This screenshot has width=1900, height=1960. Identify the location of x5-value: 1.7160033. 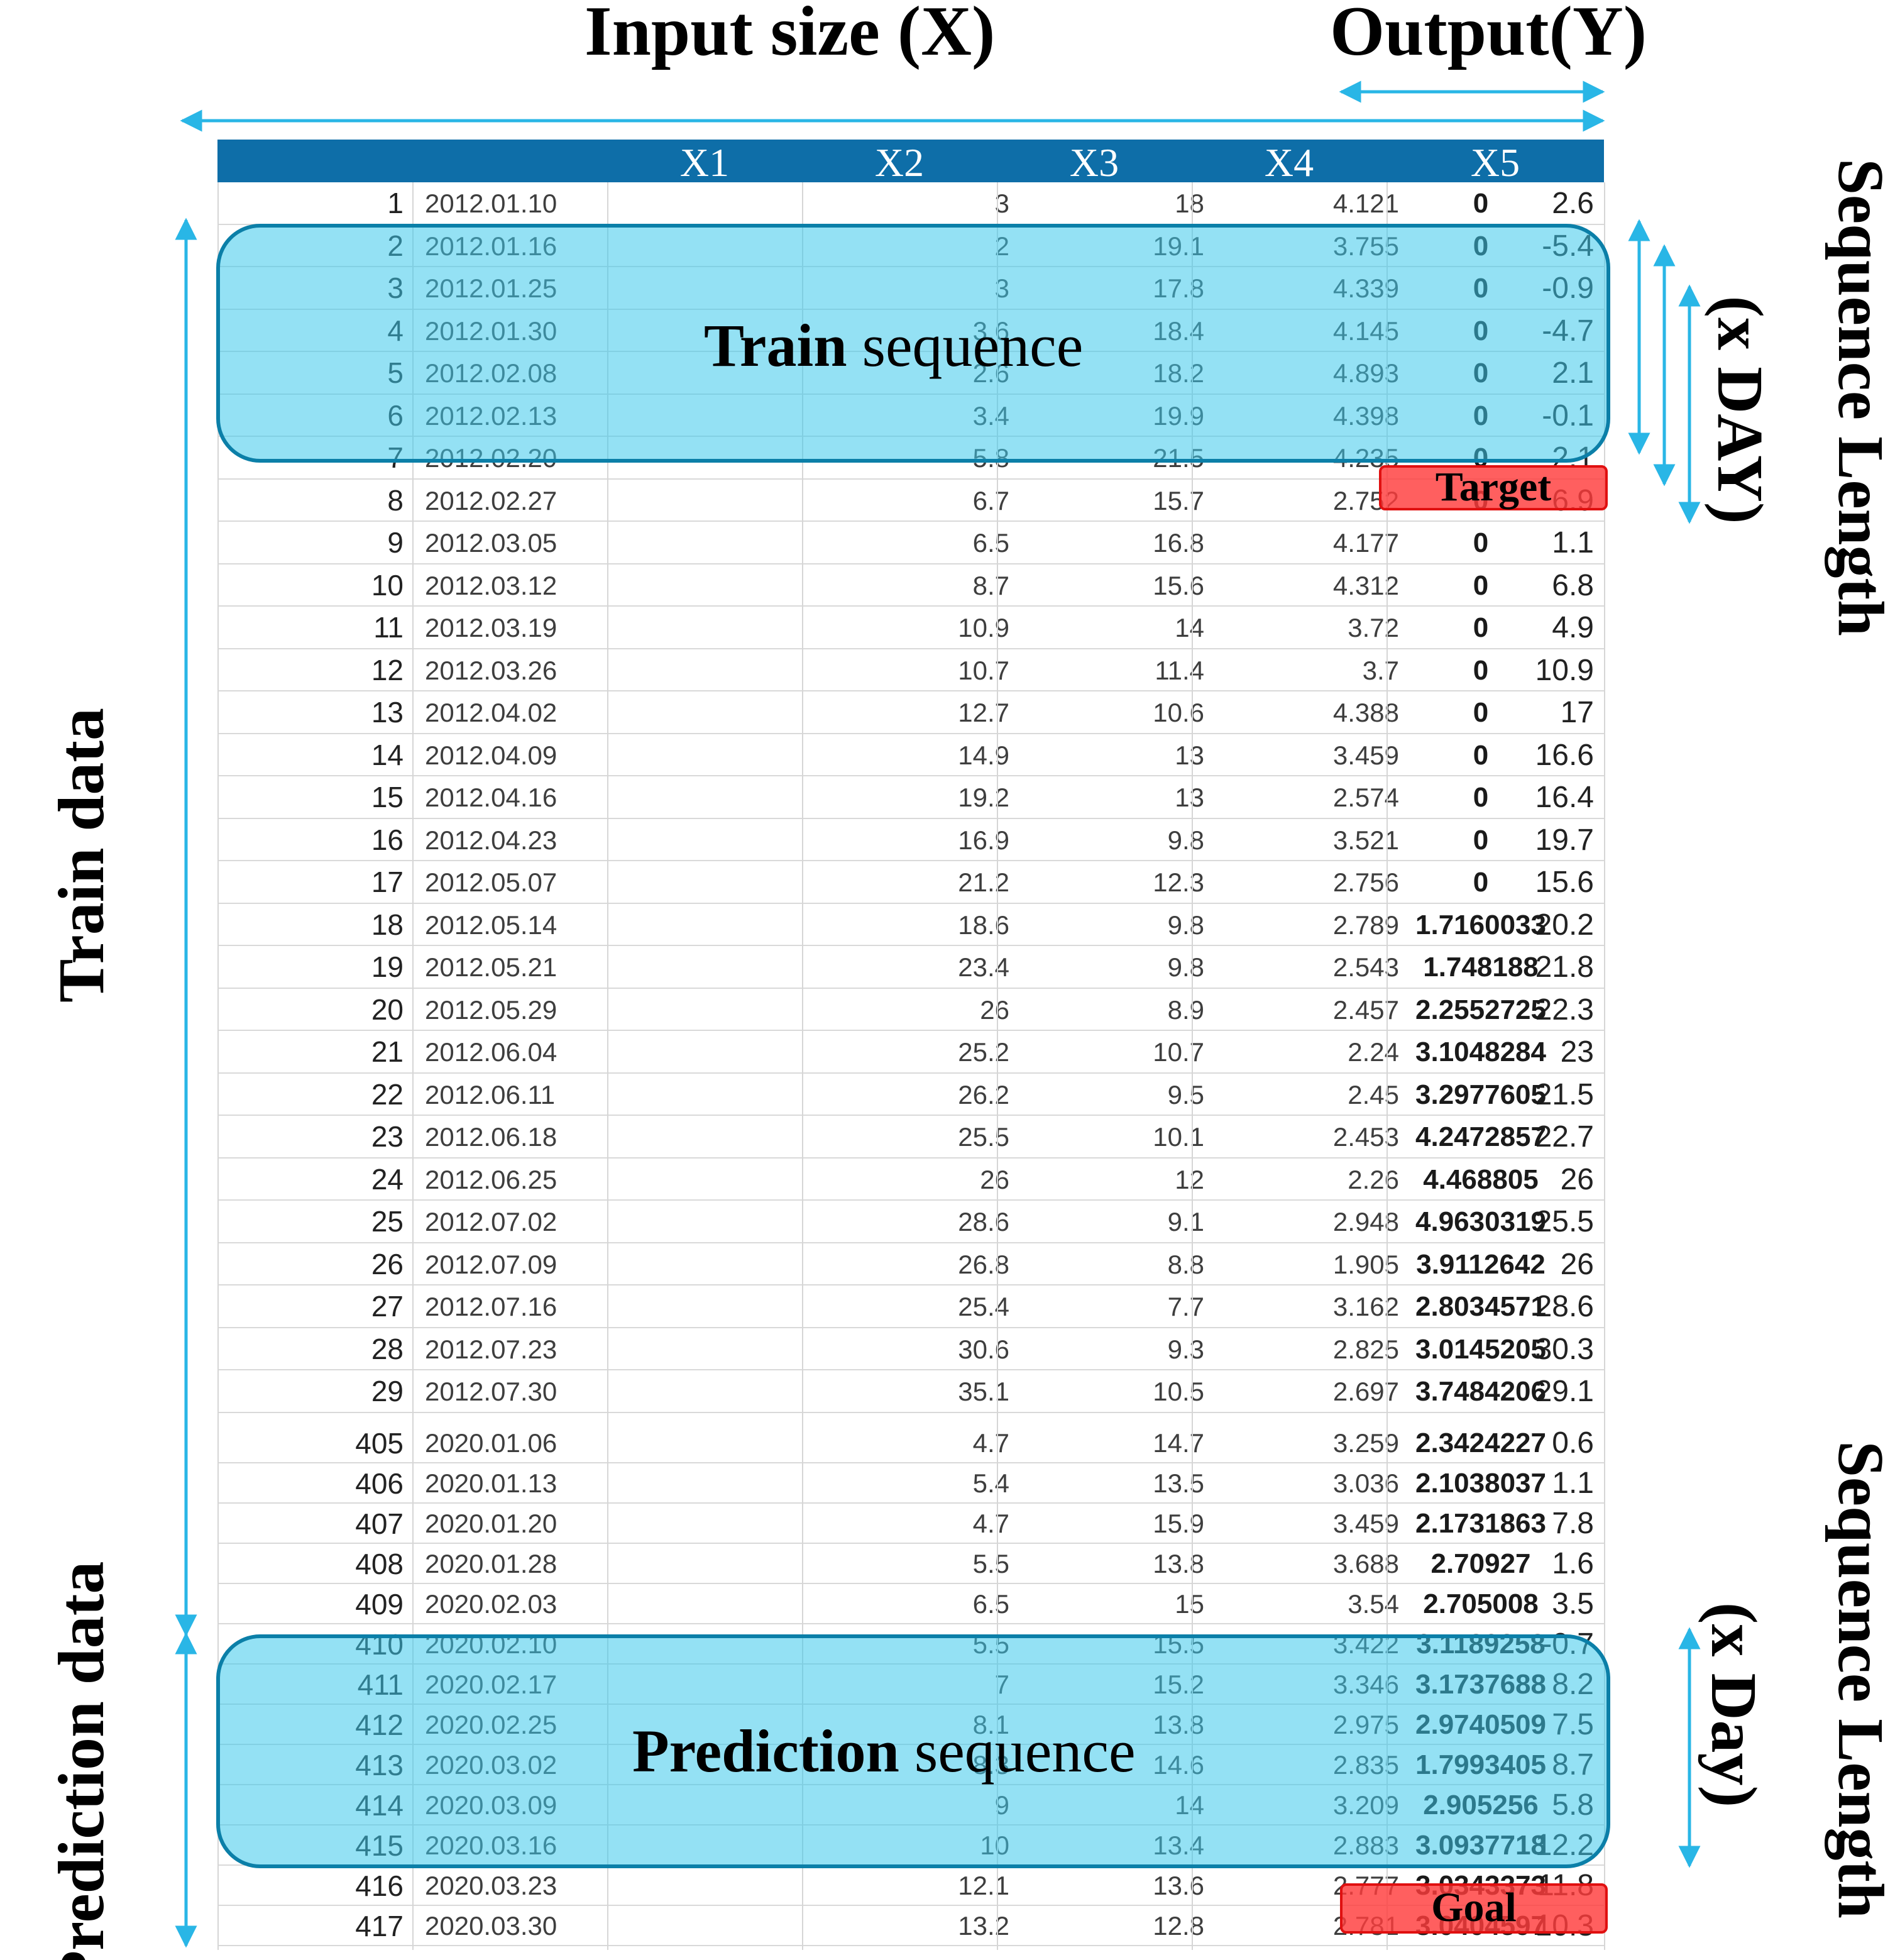
(1481, 924).